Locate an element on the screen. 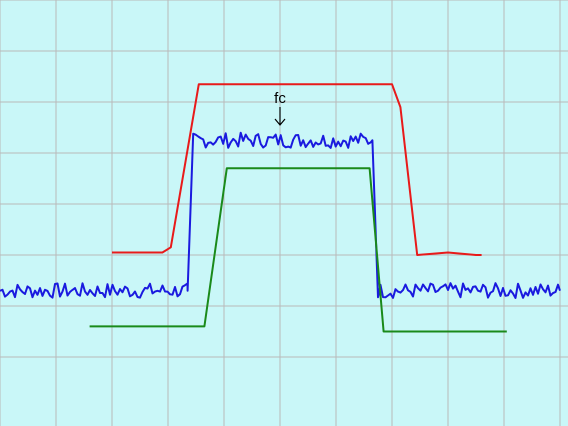  fc-annotation: fc is located at coordinates (280, 108).